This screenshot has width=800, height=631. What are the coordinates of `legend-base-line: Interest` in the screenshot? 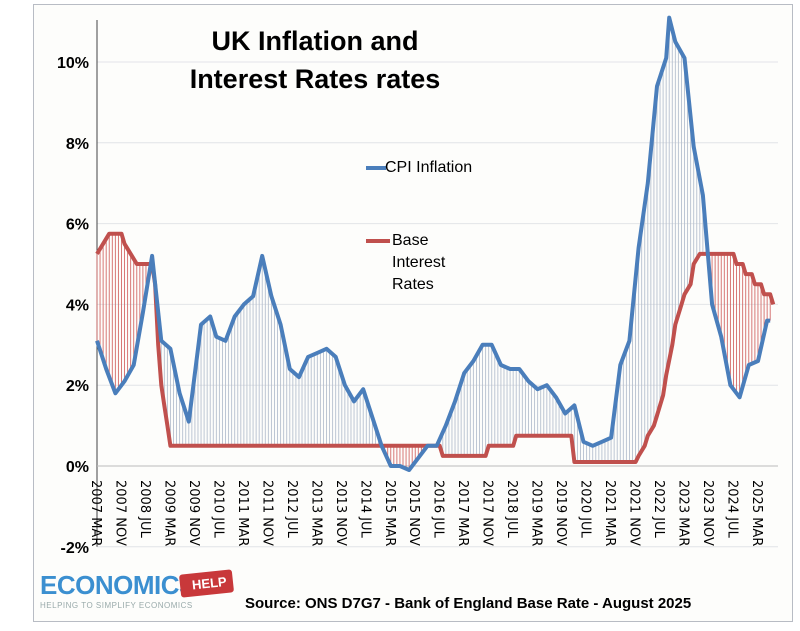 It's located at (419, 262).